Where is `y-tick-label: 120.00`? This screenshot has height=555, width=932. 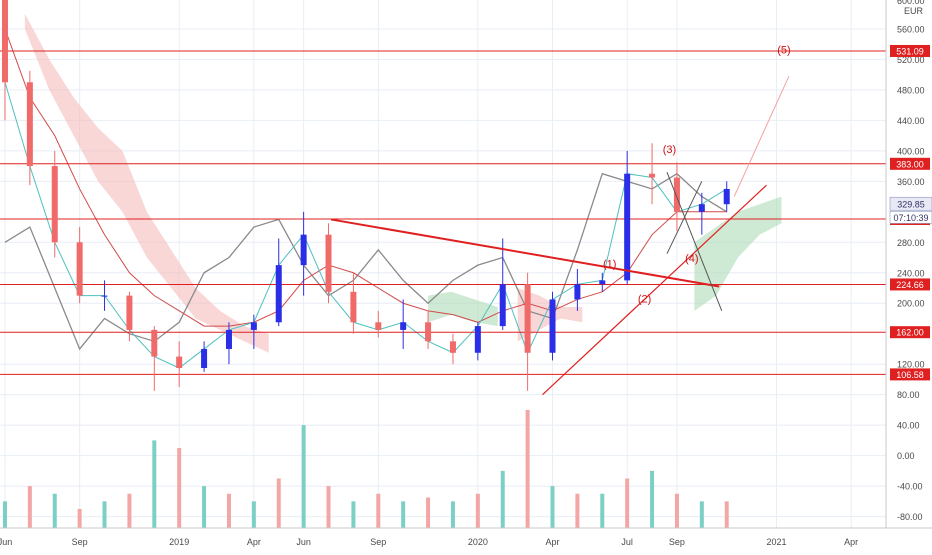
y-tick-label: 120.00 is located at coordinates (911, 365).